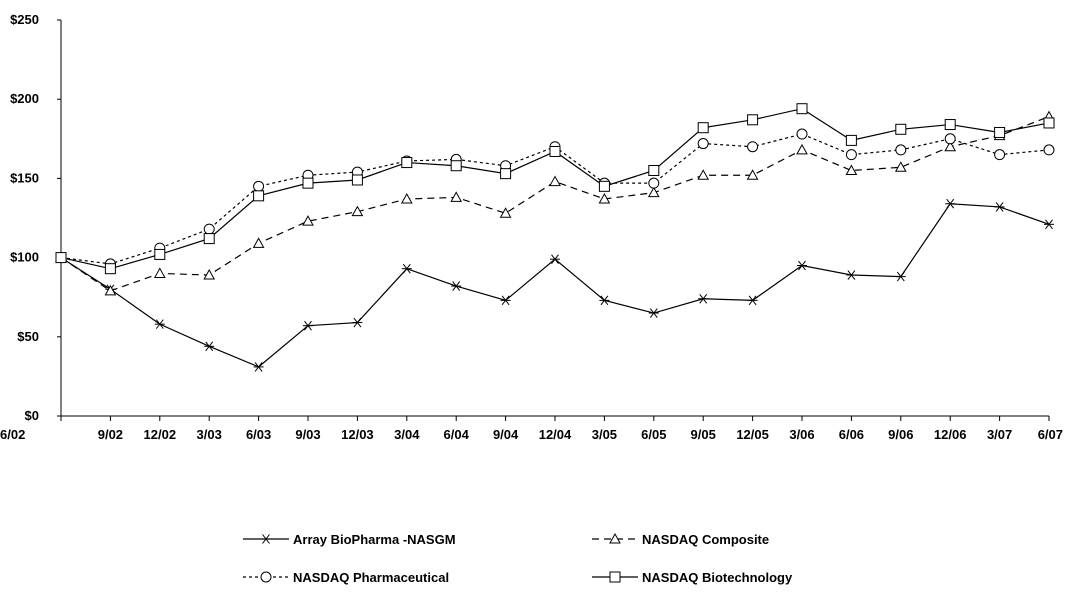 This screenshot has width=1065, height=592. I want to click on legend-label: NASDAQ Pharmaceutical, so click(371, 577).